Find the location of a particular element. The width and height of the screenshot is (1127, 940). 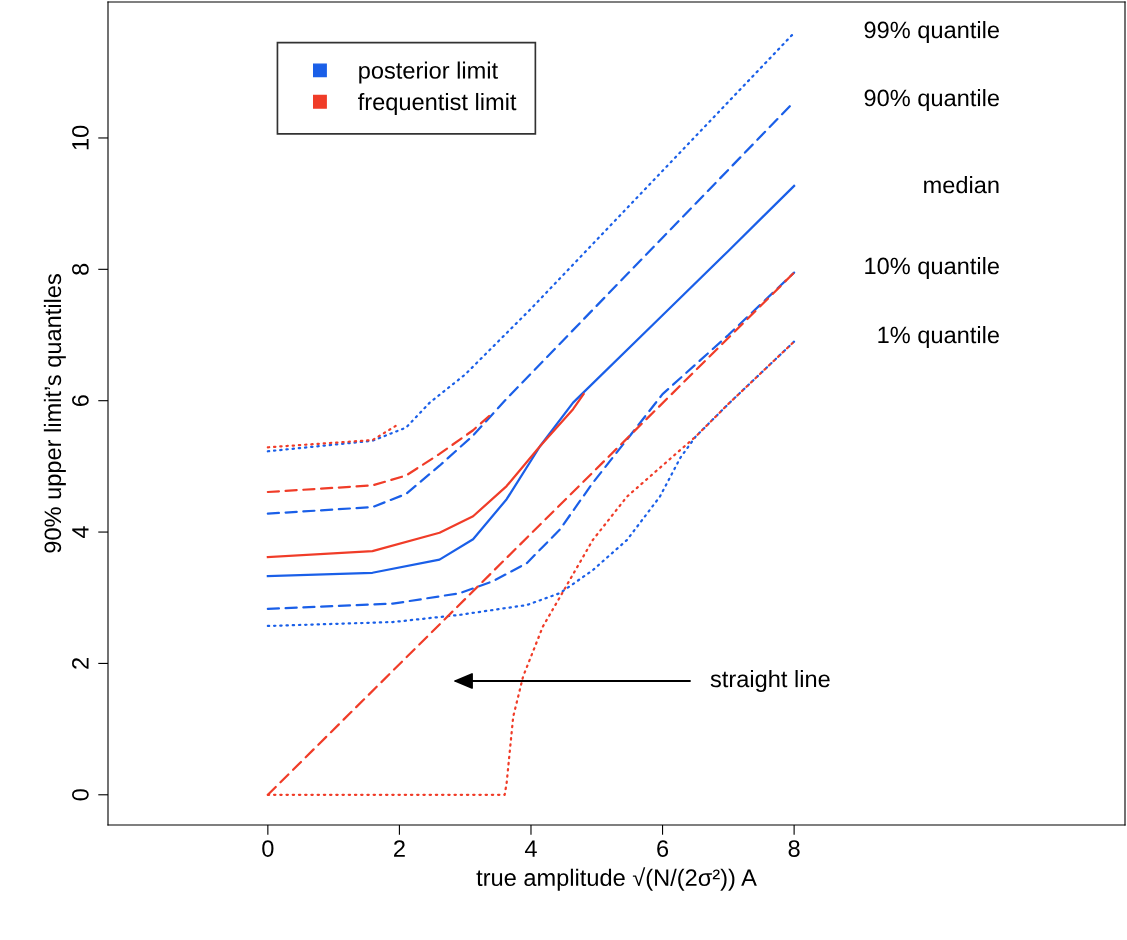

x-tick-label: 4 is located at coordinates (530, 848).